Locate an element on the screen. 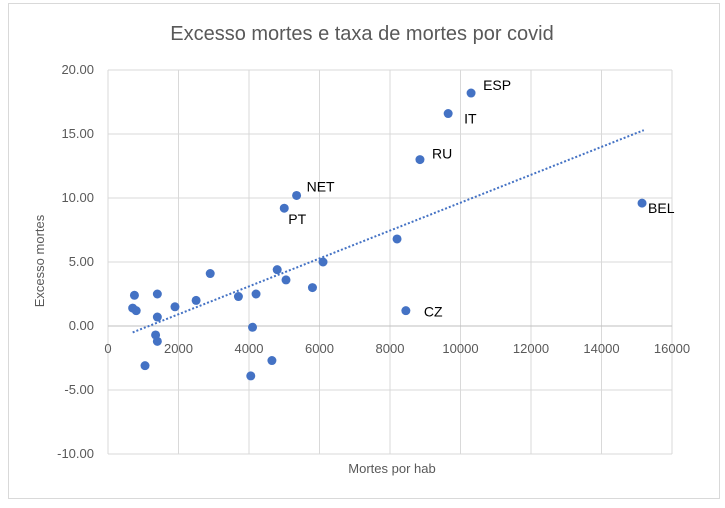 This screenshot has height=508, width=725. x-tick-label: 6000 is located at coordinates (319, 348).